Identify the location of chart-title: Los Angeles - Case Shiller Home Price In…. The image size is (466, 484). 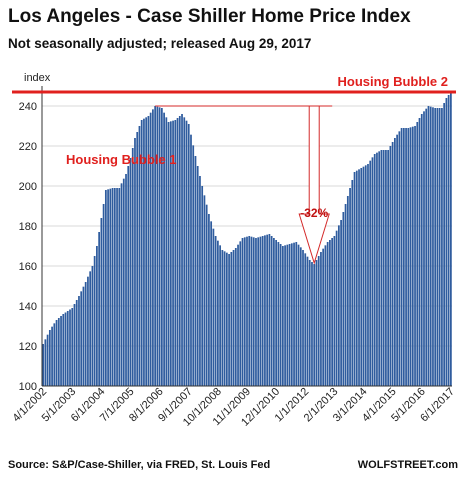
(209, 16).